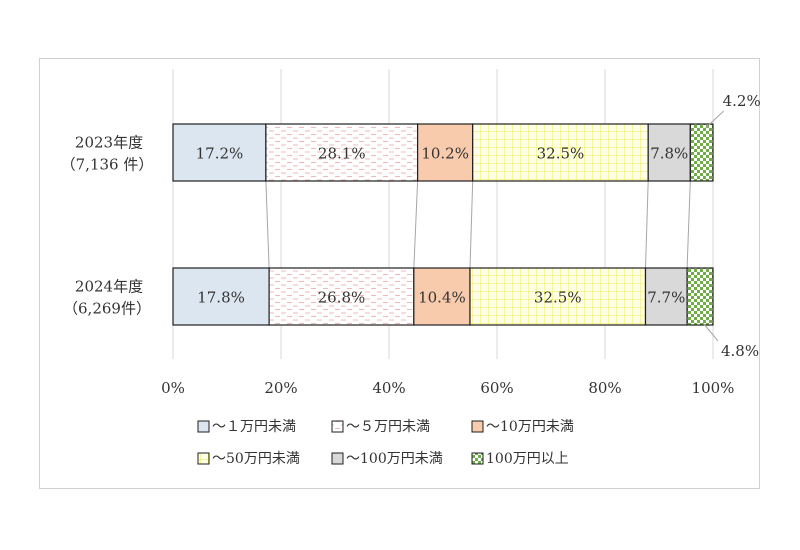 The height and width of the screenshot is (550, 800). I want to click on data-label: 17.2%, so click(220, 154).